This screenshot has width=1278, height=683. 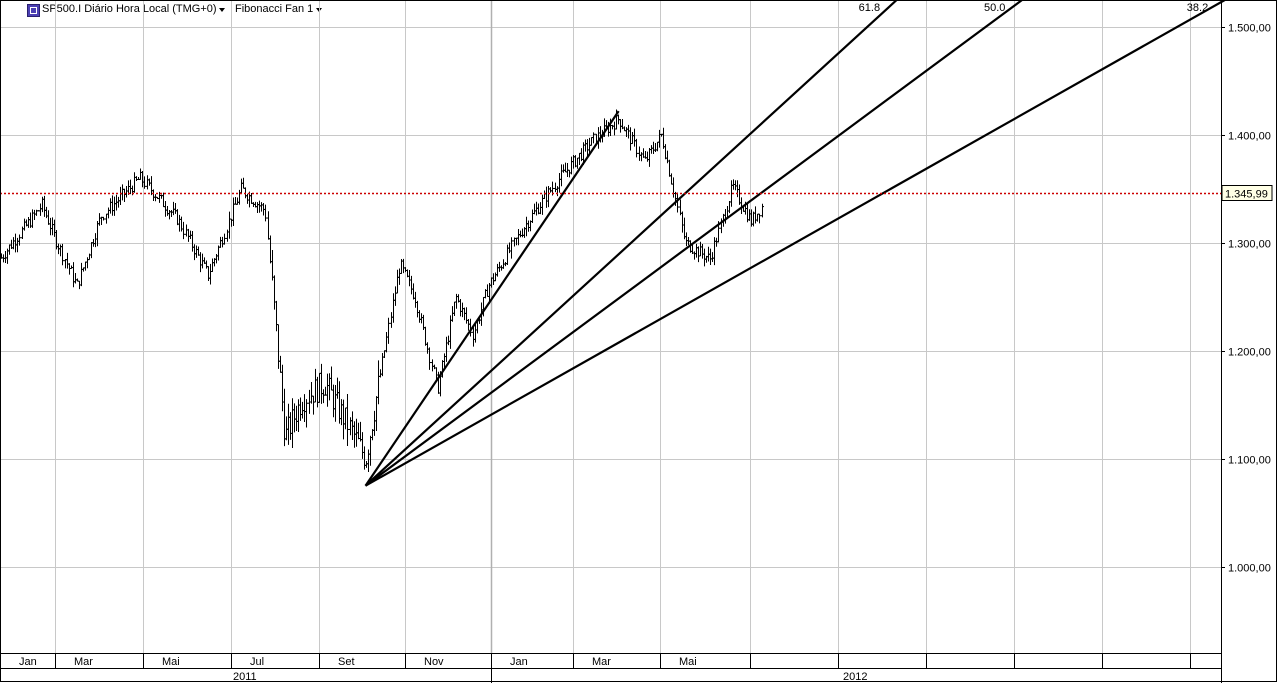 I want to click on study-title: Fibonacci Fan 1, so click(x=274, y=9).